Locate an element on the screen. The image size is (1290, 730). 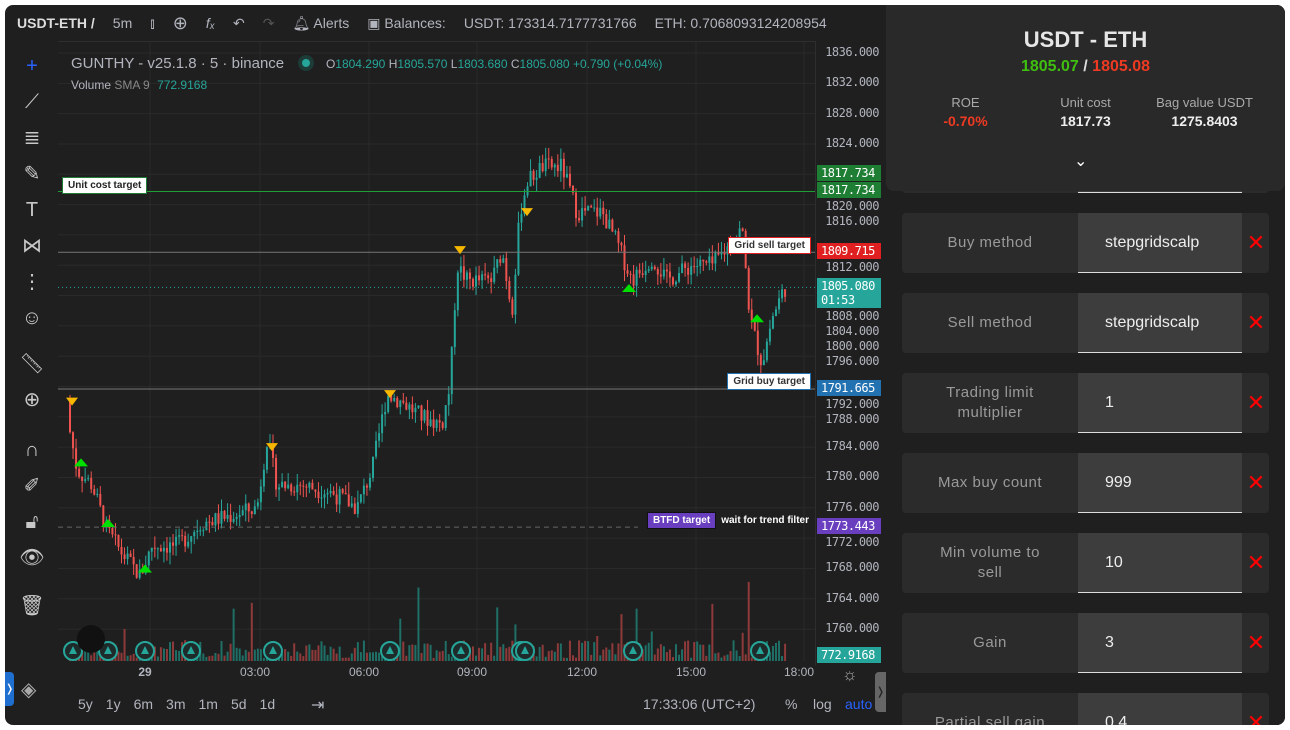
indicators-fx-icon: fₓ is located at coordinates (210, 23).